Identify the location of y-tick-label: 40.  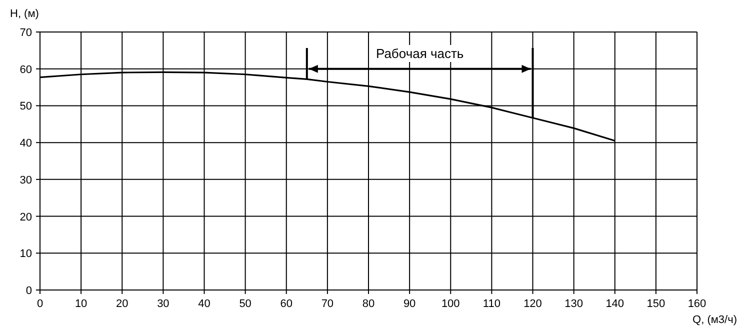
(26, 144).